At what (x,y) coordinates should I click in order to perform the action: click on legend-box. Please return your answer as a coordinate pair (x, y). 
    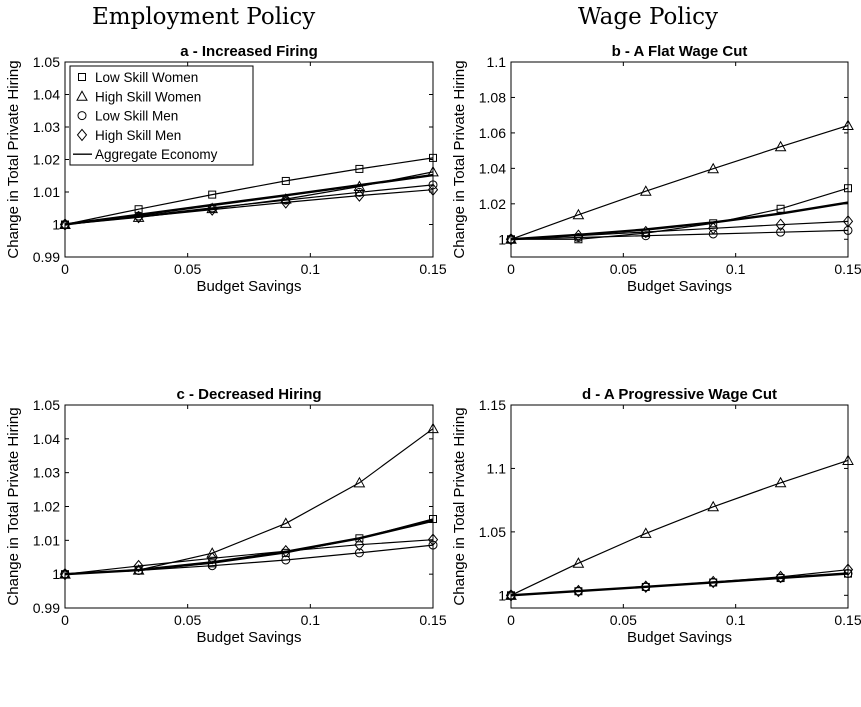
    Looking at the image, I should click on (161, 115).